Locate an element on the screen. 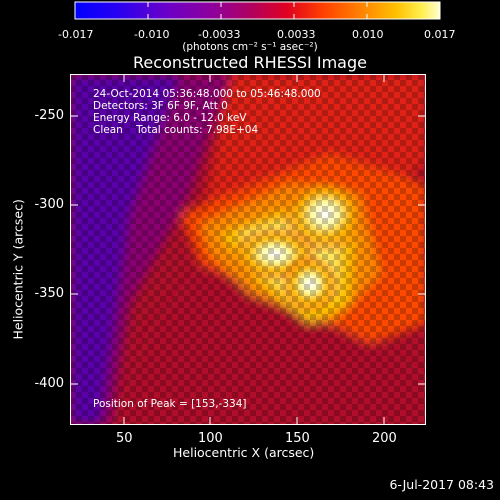 This screenshot has width=500, height=500. x-tick-label: 100 is located at coordinates (210, 438).